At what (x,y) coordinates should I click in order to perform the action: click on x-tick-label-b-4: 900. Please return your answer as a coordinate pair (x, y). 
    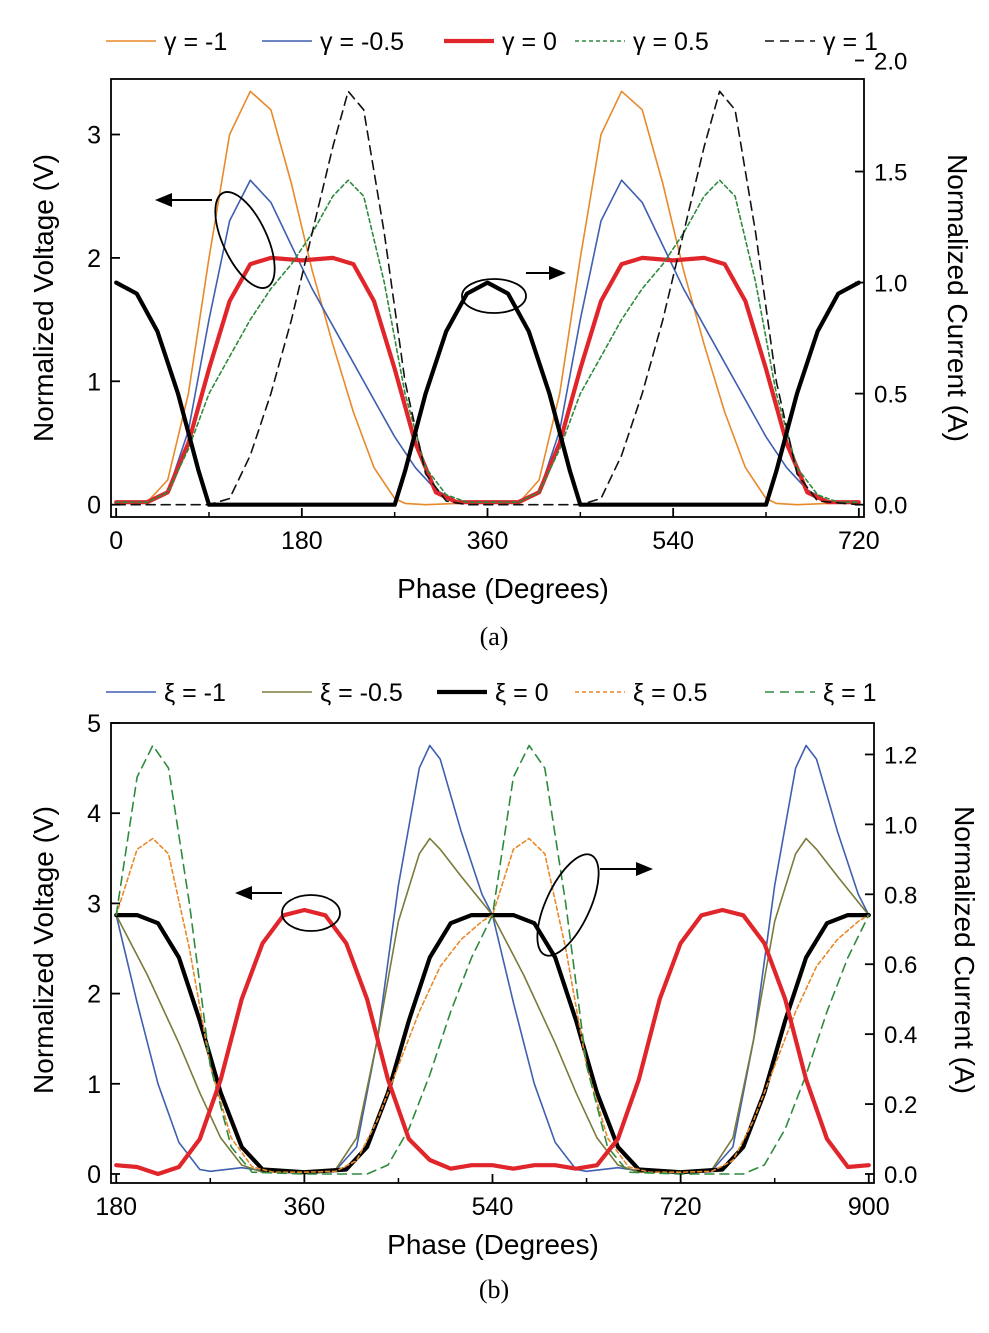
    Looking at the image, I should click on (869, 1207).